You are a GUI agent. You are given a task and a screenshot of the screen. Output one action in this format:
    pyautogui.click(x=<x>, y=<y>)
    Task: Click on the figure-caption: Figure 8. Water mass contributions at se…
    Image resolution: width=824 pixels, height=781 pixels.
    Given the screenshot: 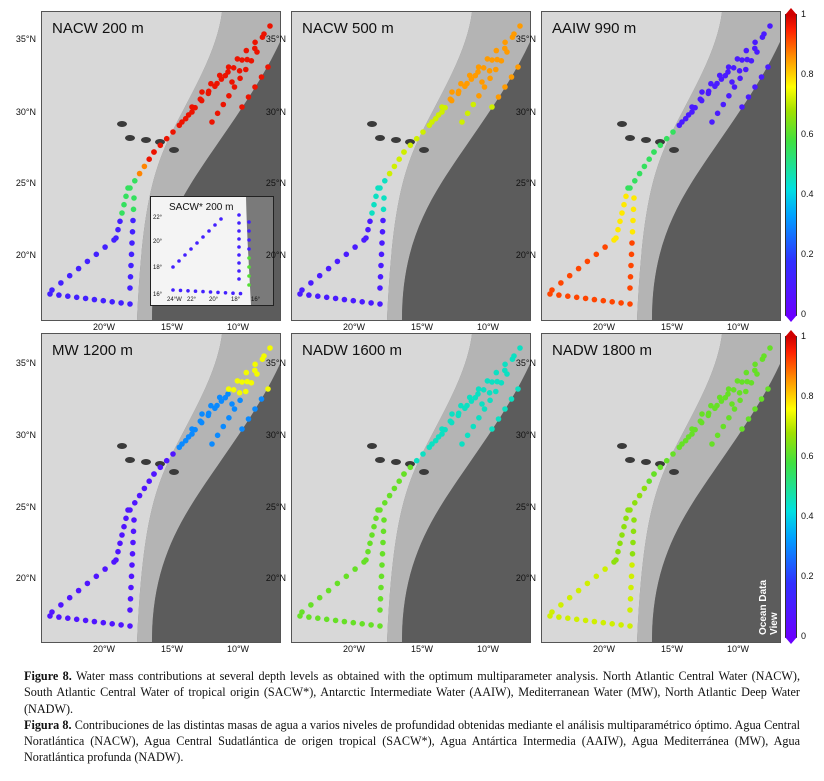 What is the action you would take?
    pyautogui.click(x=412, y=717)
    